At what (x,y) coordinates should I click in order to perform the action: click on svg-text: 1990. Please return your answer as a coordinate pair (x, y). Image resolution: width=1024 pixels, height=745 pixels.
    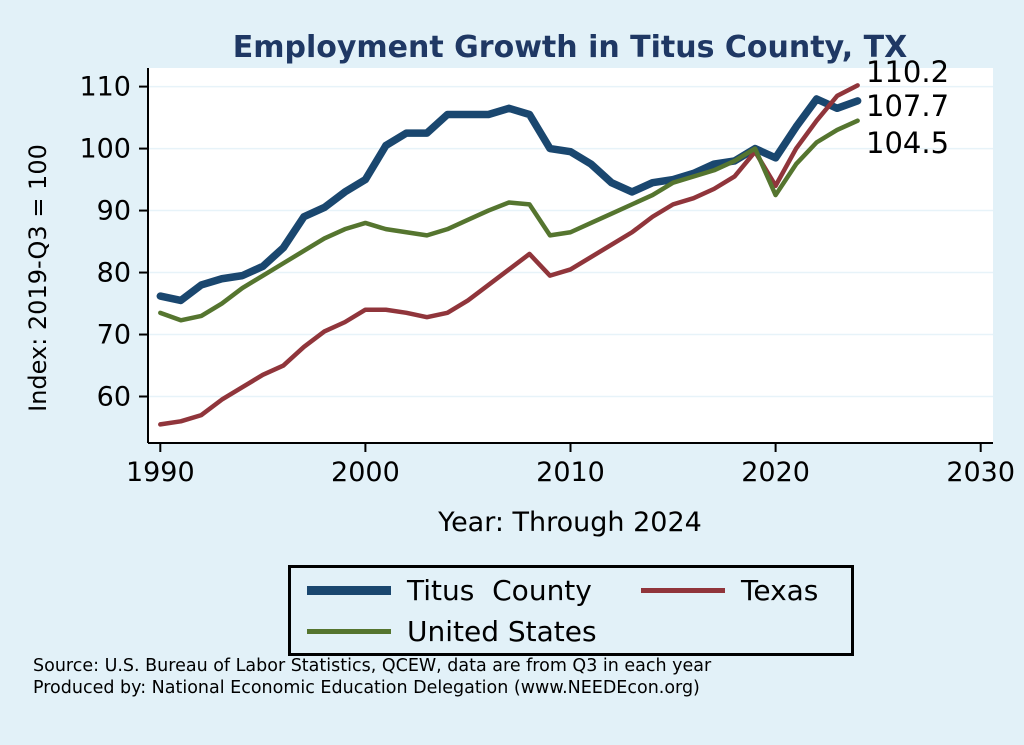
    Looking at the image, I should click on (160, 472).